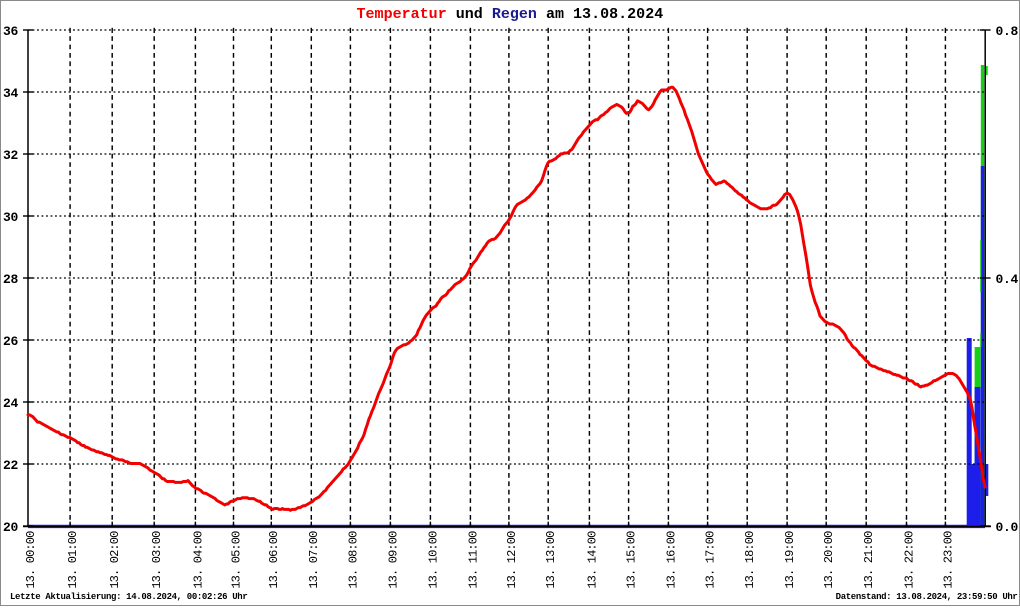 The height and width of the screenshot is (611, 1020). Describe the element at coordinates (31, 560) in the screenshot. I see `svg-text: 13. 00:00` at that location.